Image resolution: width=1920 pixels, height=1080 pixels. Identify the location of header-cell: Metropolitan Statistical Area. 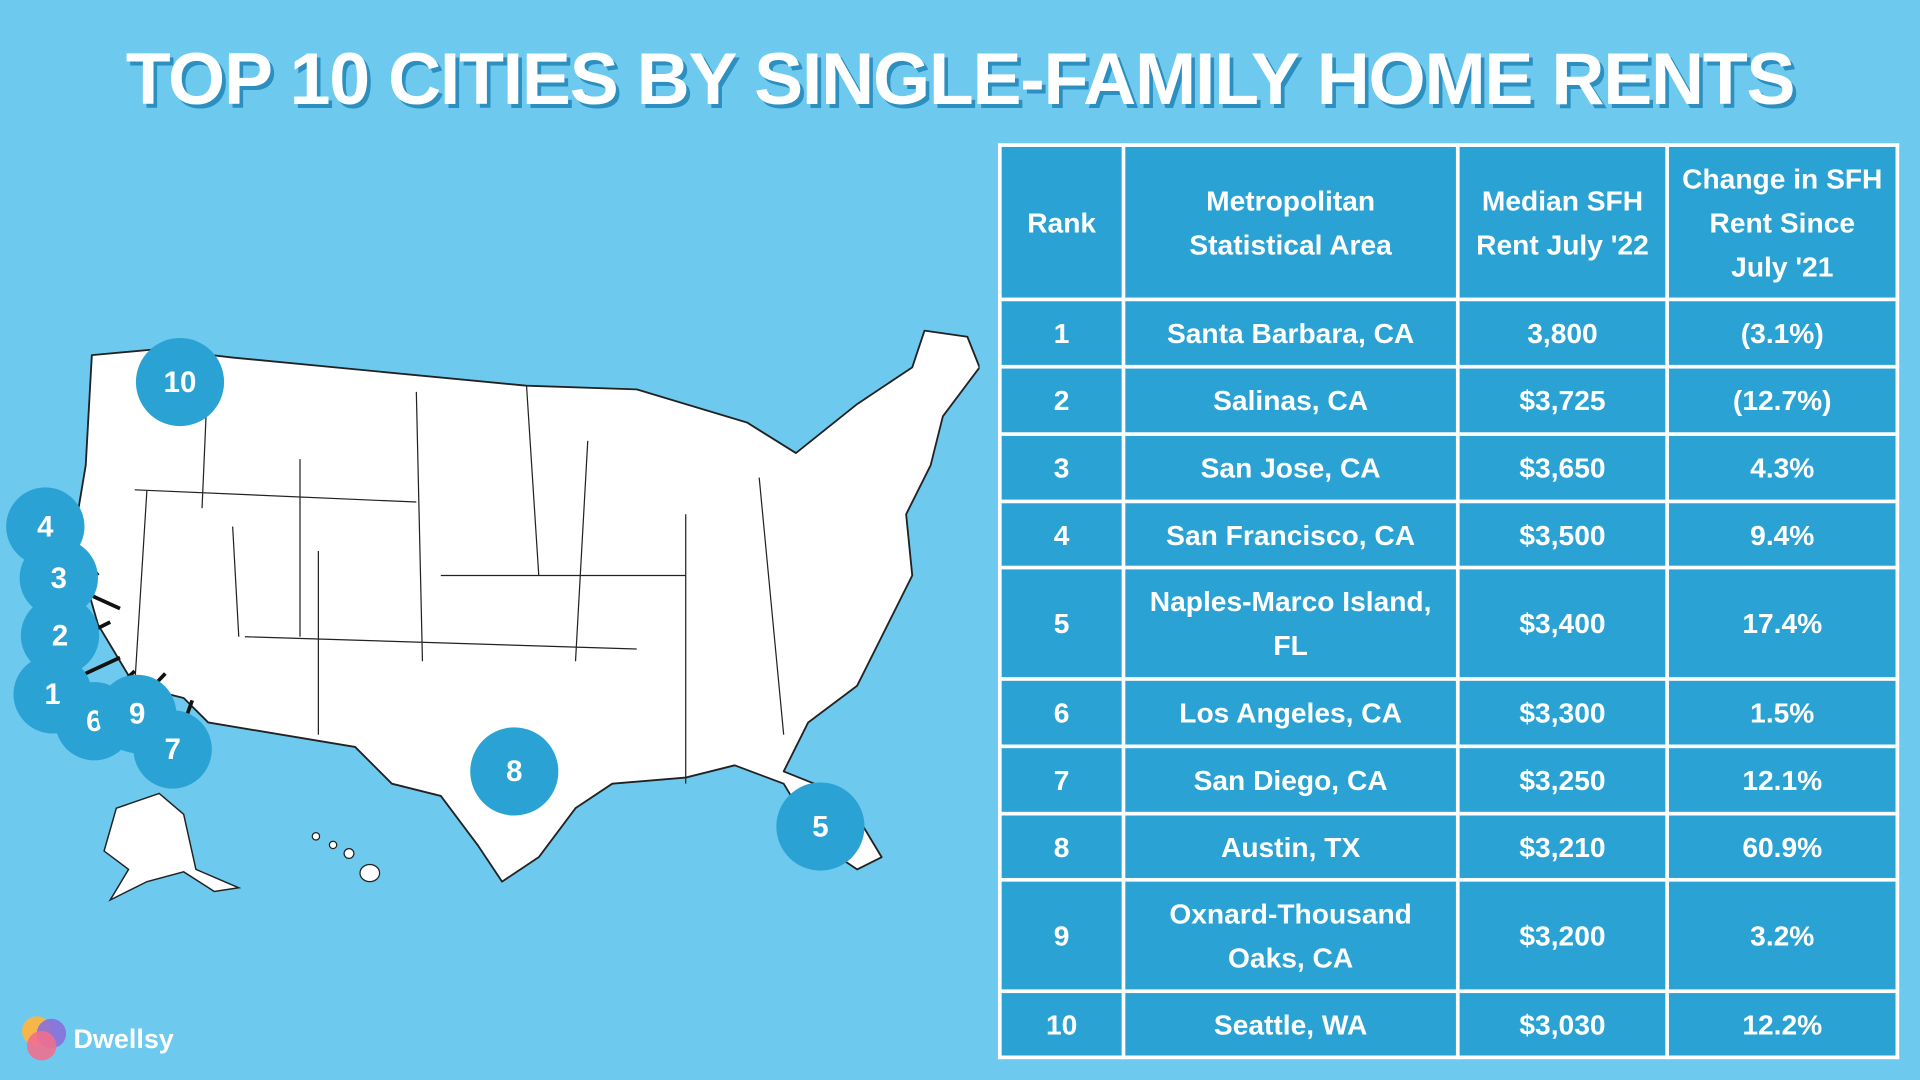
(1290, 222).